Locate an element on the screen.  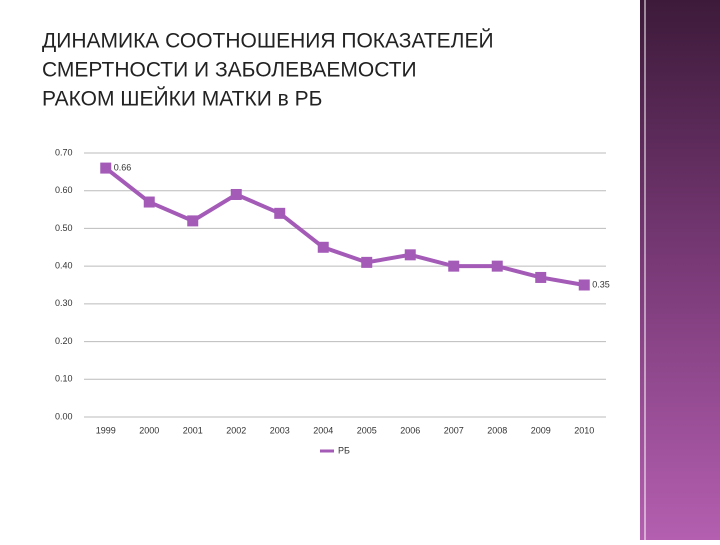
y-tick-label: 0.30 is located at coordinates (64, 303).